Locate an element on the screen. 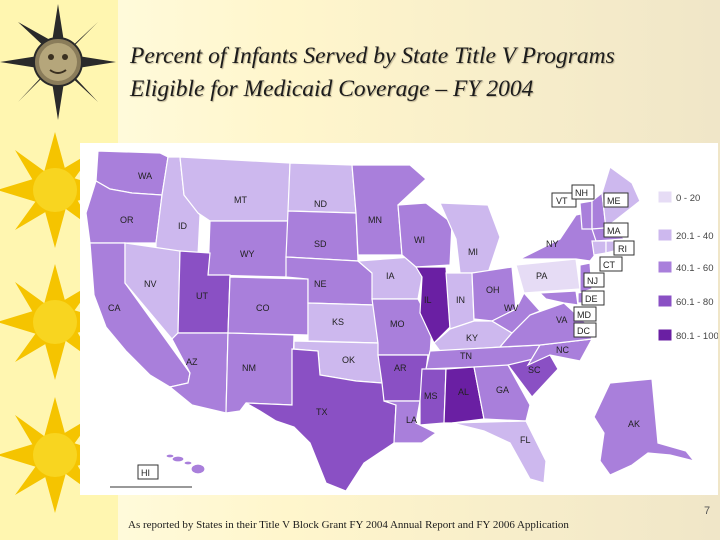  label-mn: MN is located at coordinates (375, 220).